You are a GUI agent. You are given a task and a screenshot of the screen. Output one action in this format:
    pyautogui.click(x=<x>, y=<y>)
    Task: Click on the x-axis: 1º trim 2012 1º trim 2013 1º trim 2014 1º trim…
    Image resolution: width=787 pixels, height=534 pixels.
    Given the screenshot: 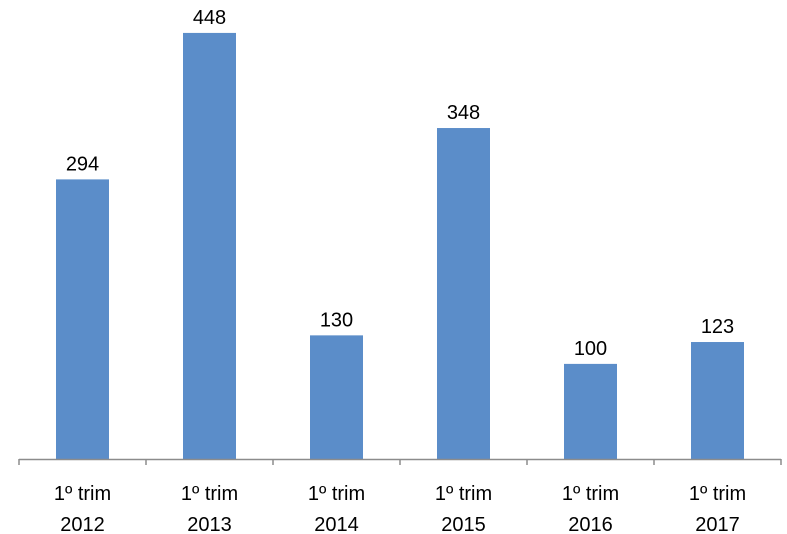 What is the action you would take?
    pyautogui.click(x=400, y=496)
    